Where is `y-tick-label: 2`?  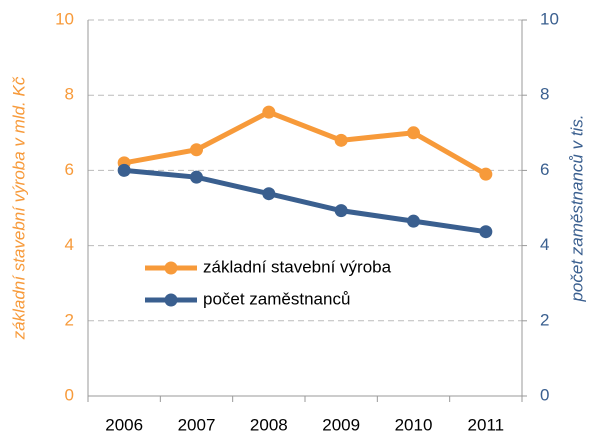
y-tick-label: 2 is located at coordinates (69, 319).